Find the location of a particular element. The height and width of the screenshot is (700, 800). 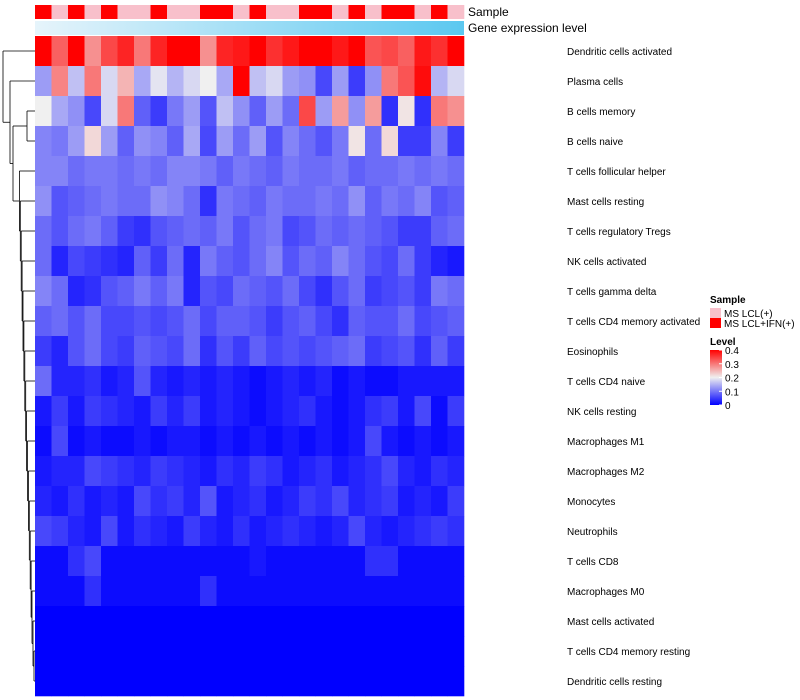

row-label: Macrophages M2 is located at coordinates (606, 472).